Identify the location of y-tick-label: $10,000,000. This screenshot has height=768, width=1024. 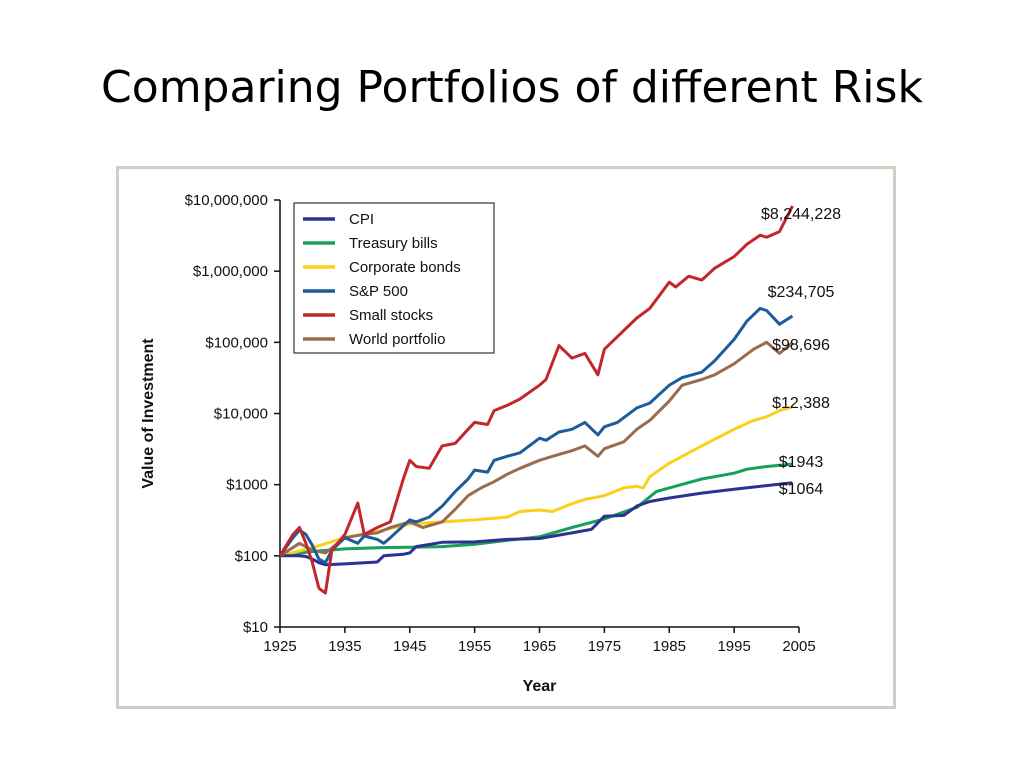
(226, 200).